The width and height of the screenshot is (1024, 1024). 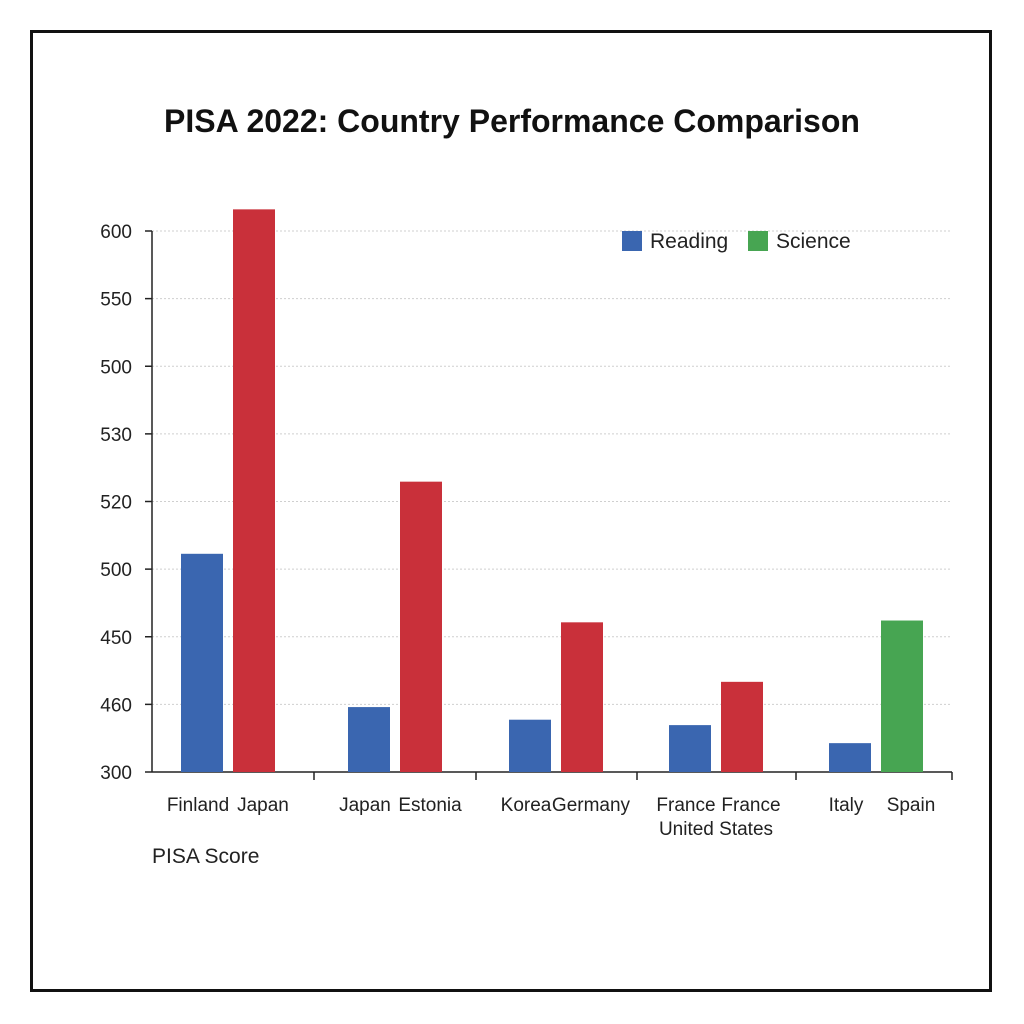 What do you see at coordinates (846, 805) in the screenshot?
I see `x-tick-label: Italy` at bounding box center [846, 805].